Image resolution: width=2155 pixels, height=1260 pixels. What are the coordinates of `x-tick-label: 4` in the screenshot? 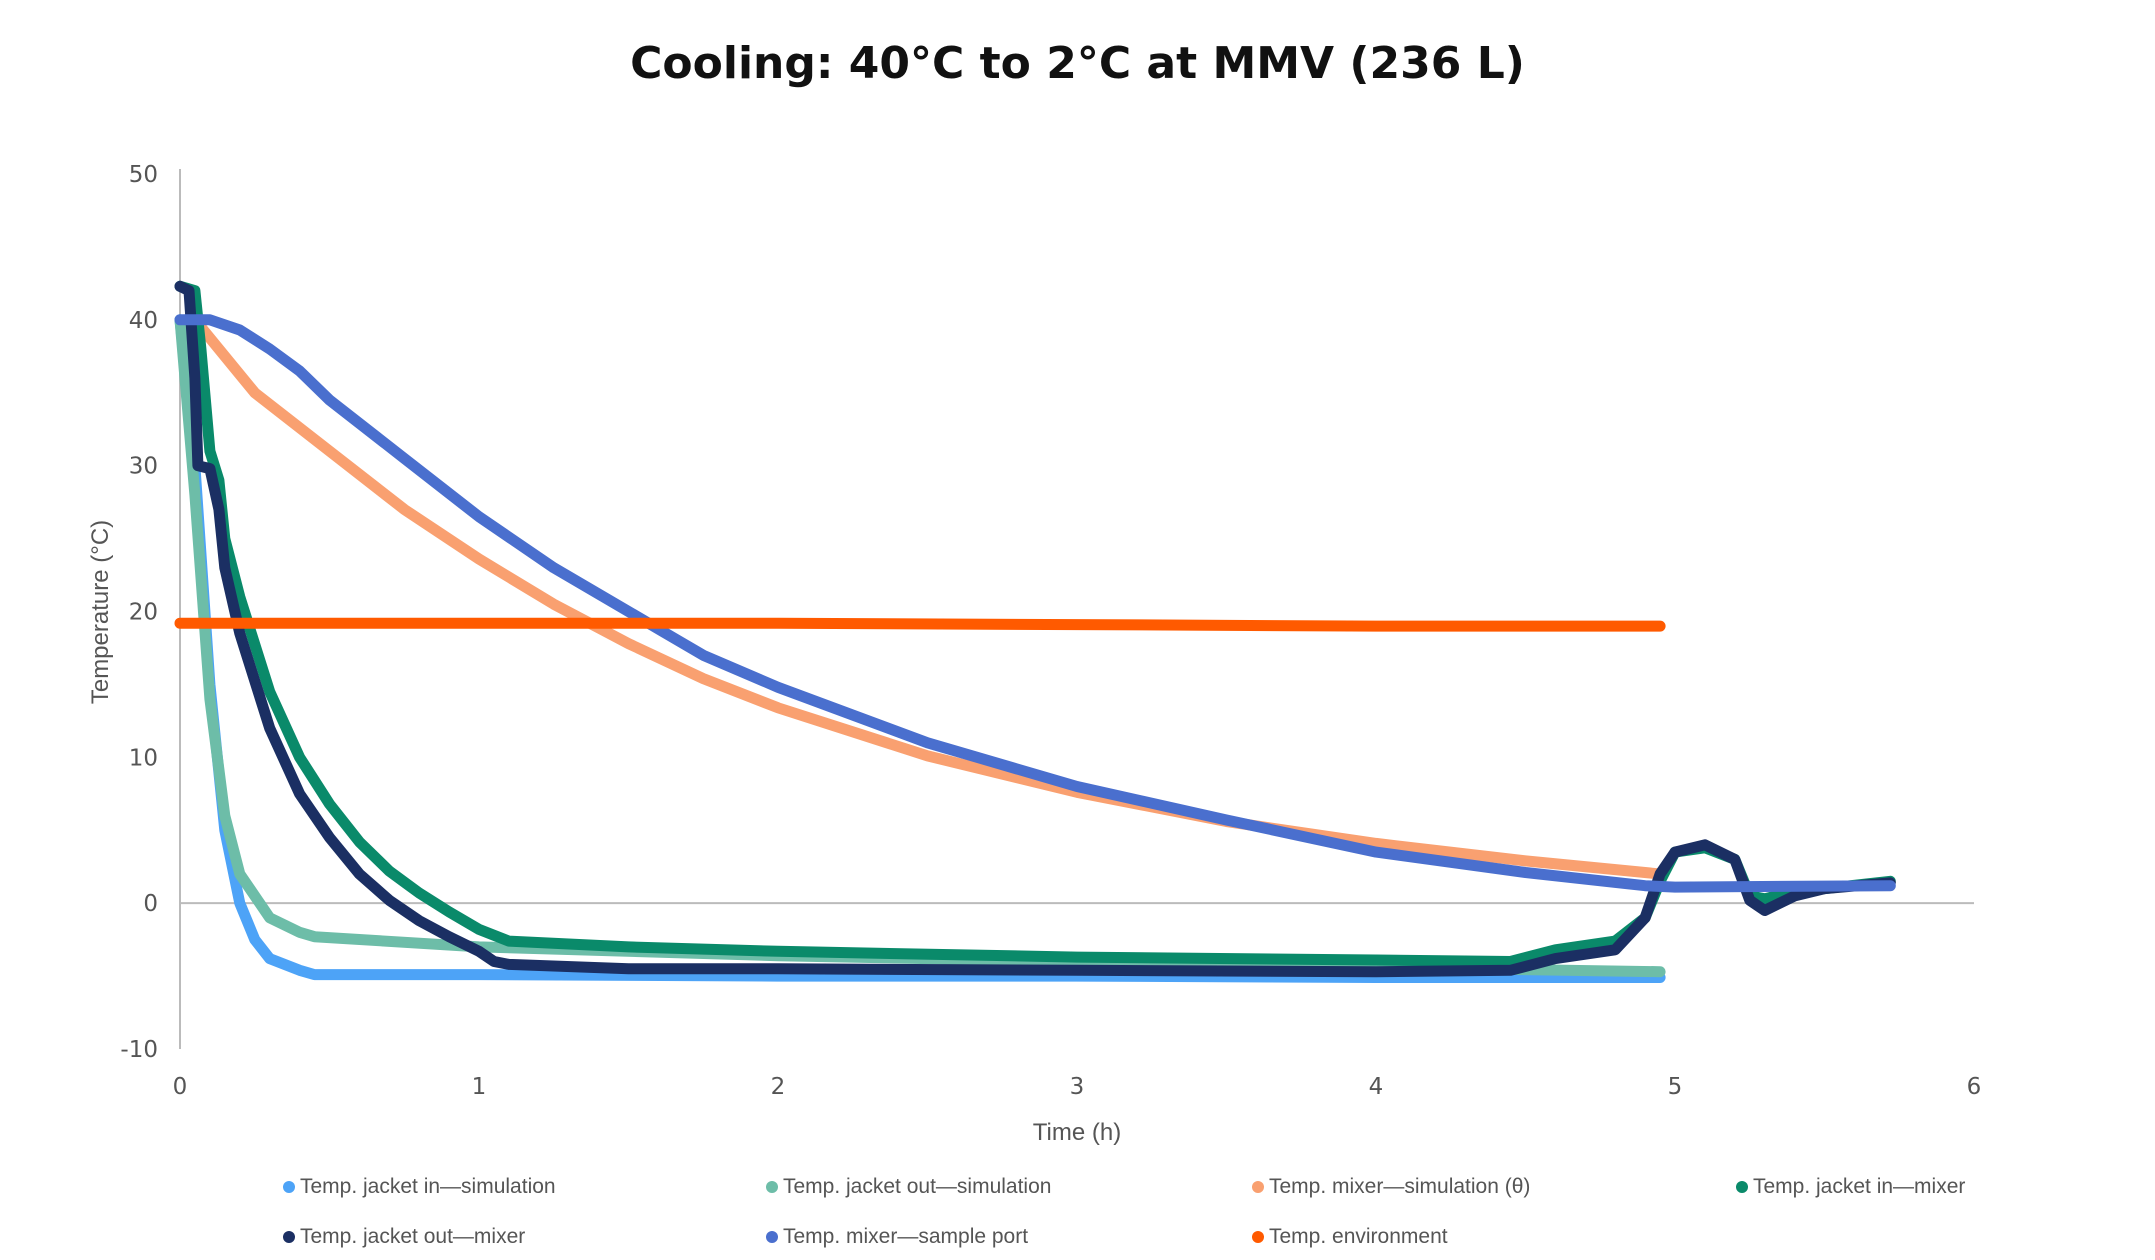 It's located at (1376, 1087).